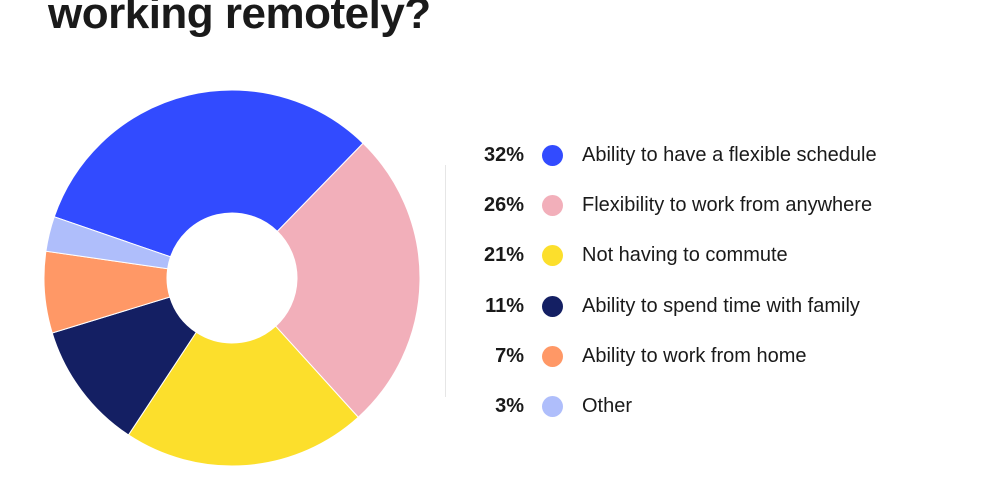 This screenshot has height=500, width=1000. What do you see at coordinates (445, 281) in the screenshot?
I see `legend-divider` at bounding box center [445, 281].